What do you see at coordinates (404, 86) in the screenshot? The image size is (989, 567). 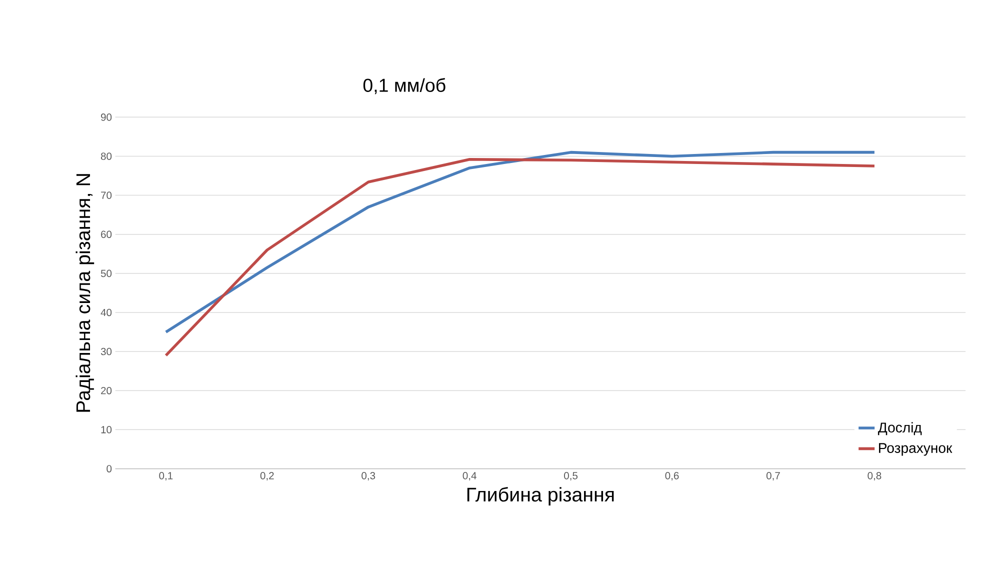 I see `chart-title: 0,1 мм/об` at bounding box center [404, 86].